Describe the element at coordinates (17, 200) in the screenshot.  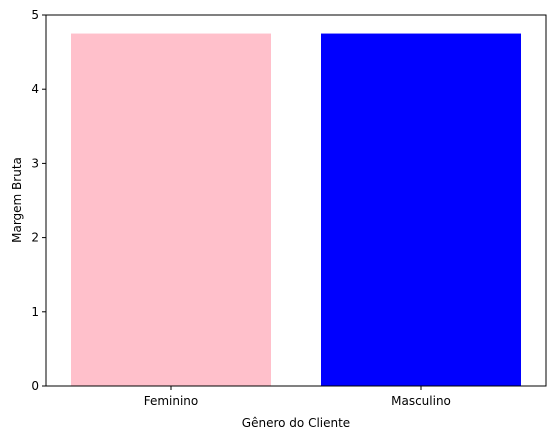
I see `y-axis-label: Margem Bruta` at that location.